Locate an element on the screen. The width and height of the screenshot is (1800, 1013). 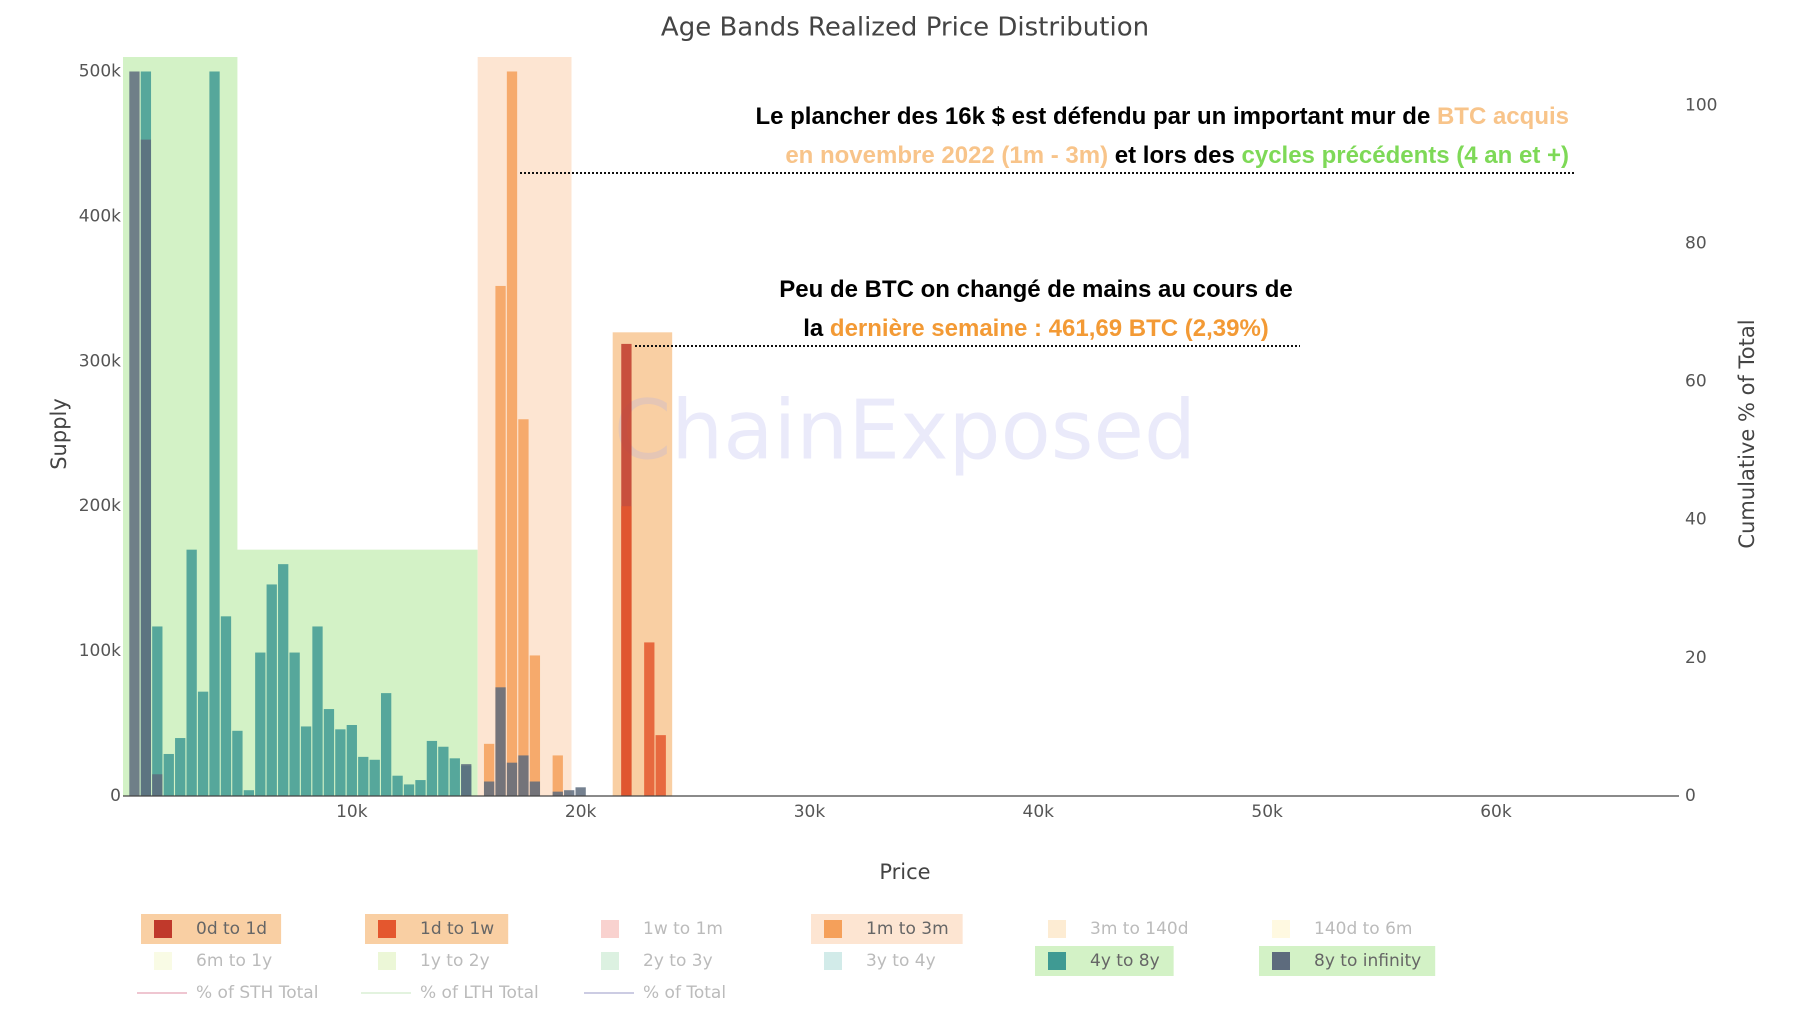
watermark: ChainExposed is located at coordinates (905, 430).